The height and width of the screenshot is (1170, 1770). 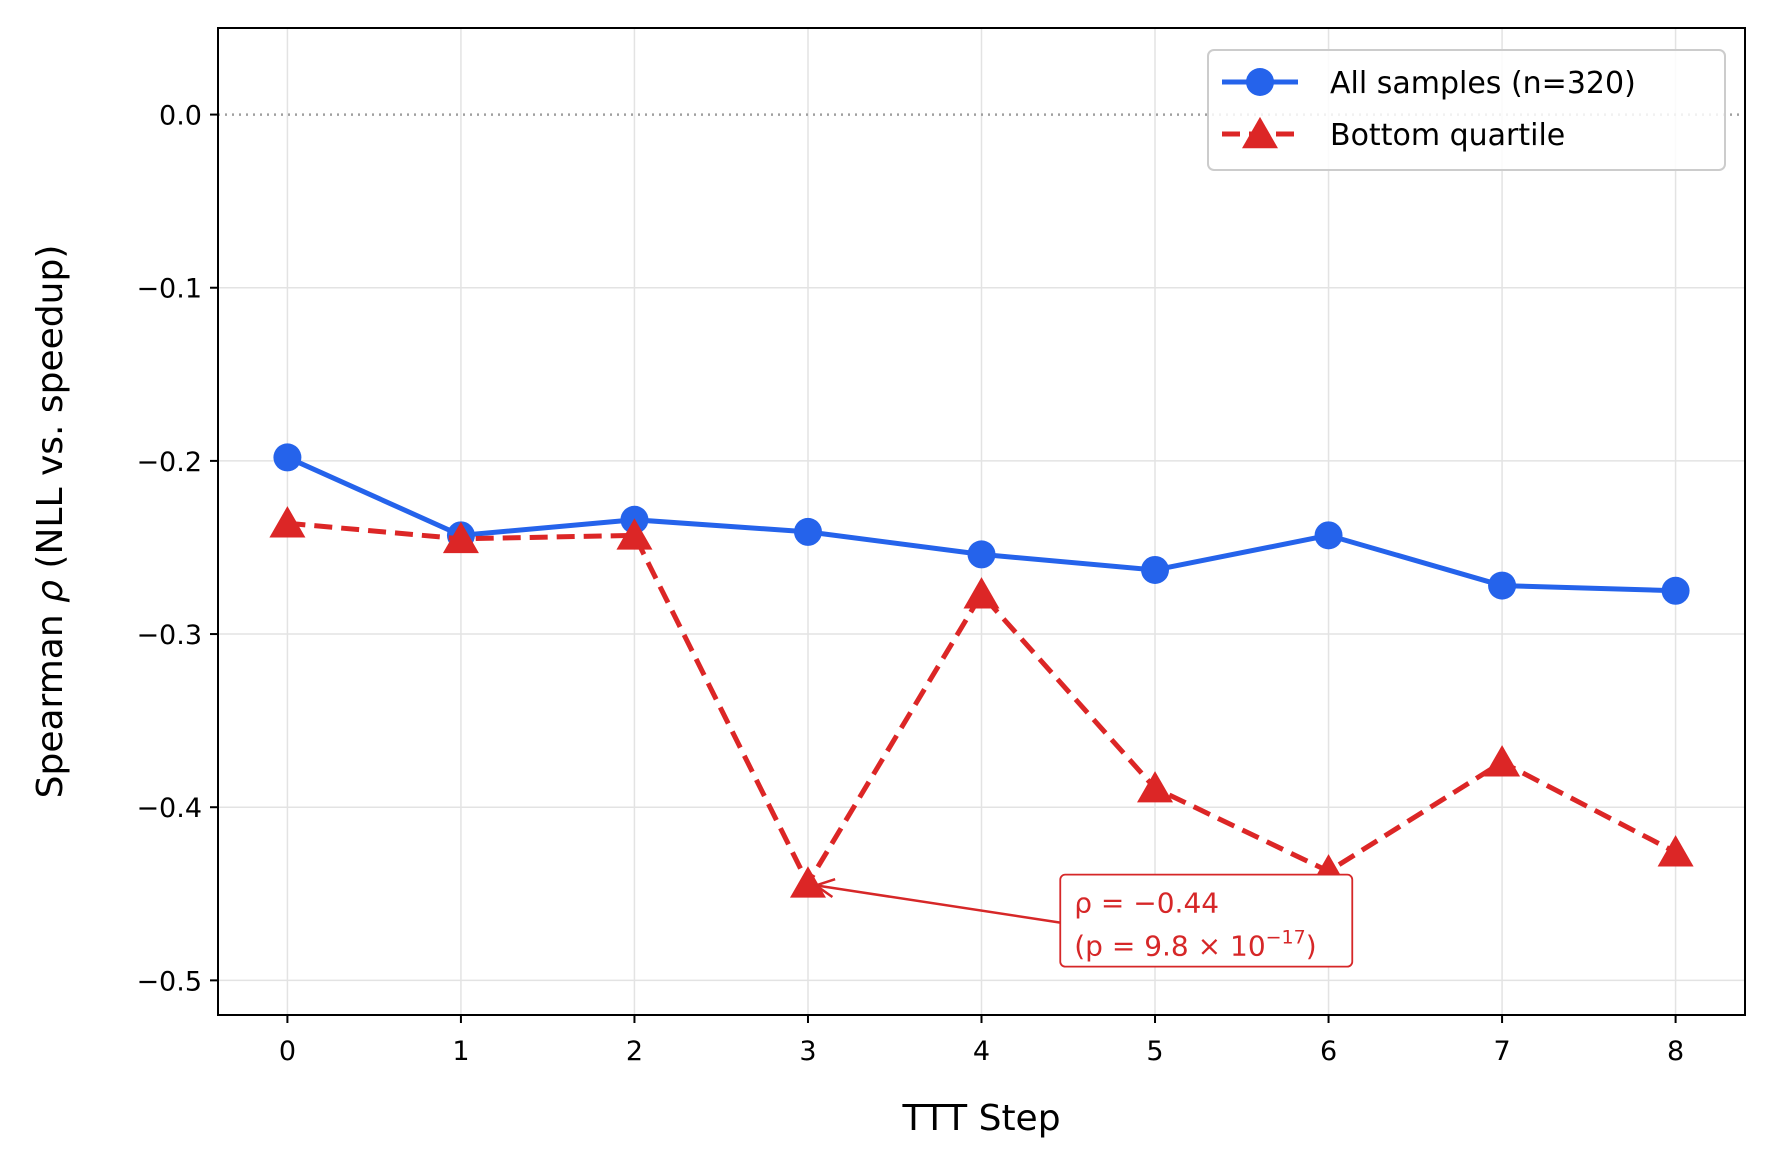 I want to click on y-axis-title-suffix: (NLL vs. speedup), so click(x=50, y=412).